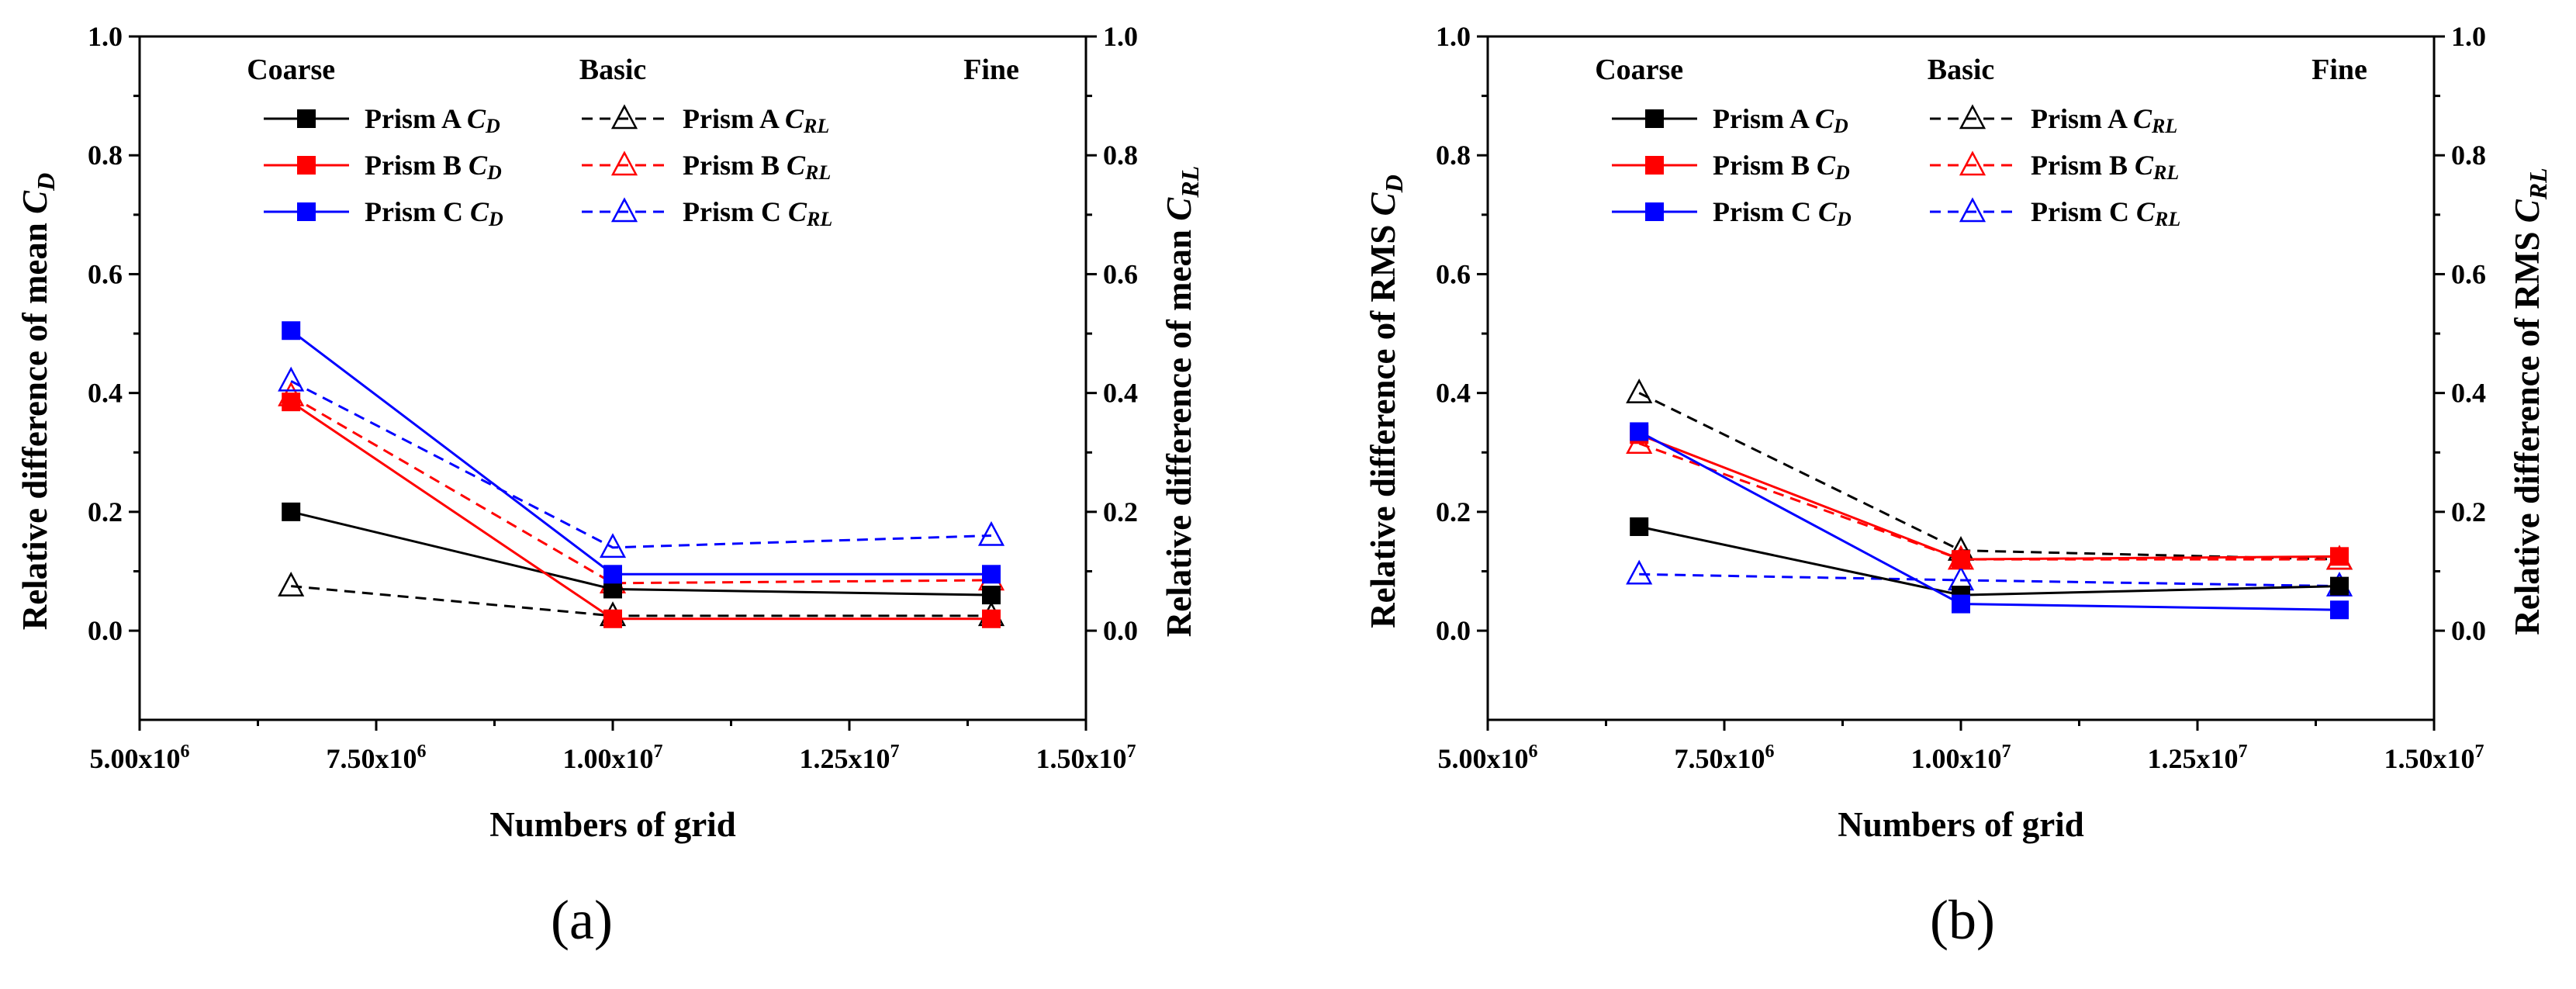 Image resolution: width=2576 pixels, height=989 pixels. What do you see at coordinates (38, 402) in the screenshot?
I see `y-axis-title-left: Relative difference of mean CD` at bounding box center [38, 402].